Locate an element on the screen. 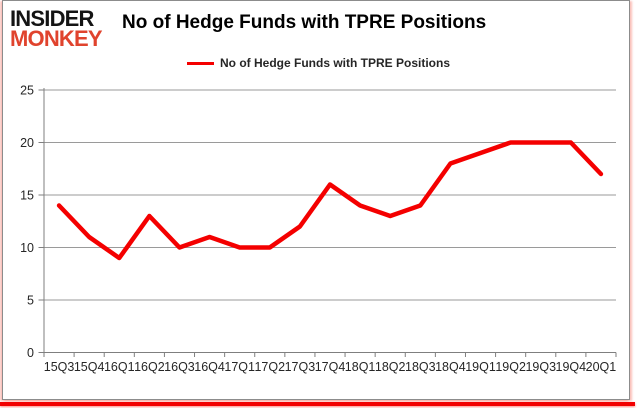  bottom-red-bar is located at coordinates (317, 404).